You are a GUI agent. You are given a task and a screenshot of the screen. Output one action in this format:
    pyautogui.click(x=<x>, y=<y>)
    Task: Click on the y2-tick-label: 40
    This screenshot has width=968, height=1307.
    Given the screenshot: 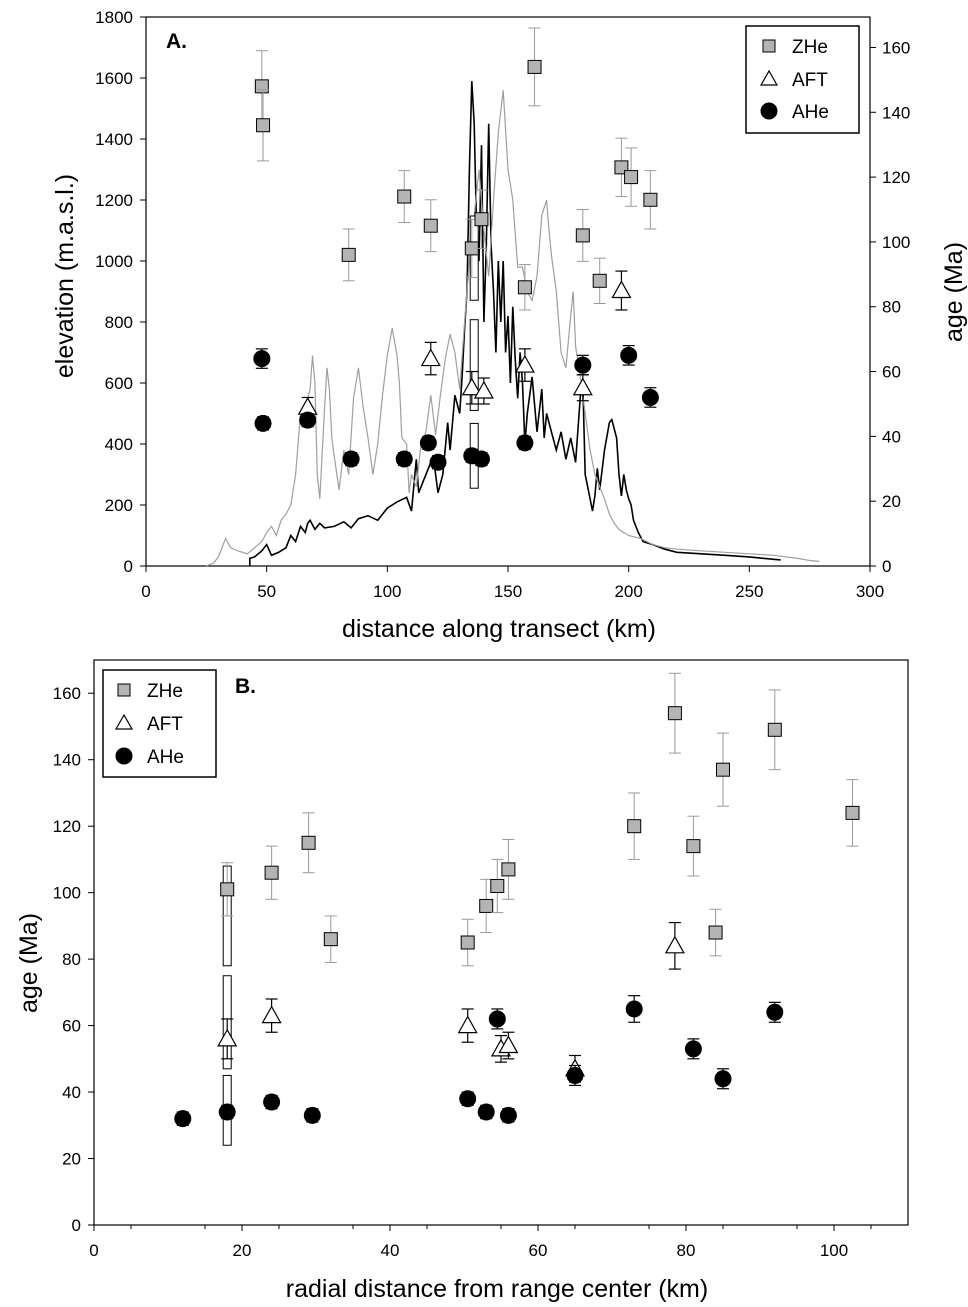 What is the action you would take?
    pyautogui.click(x=891, y=436)
    